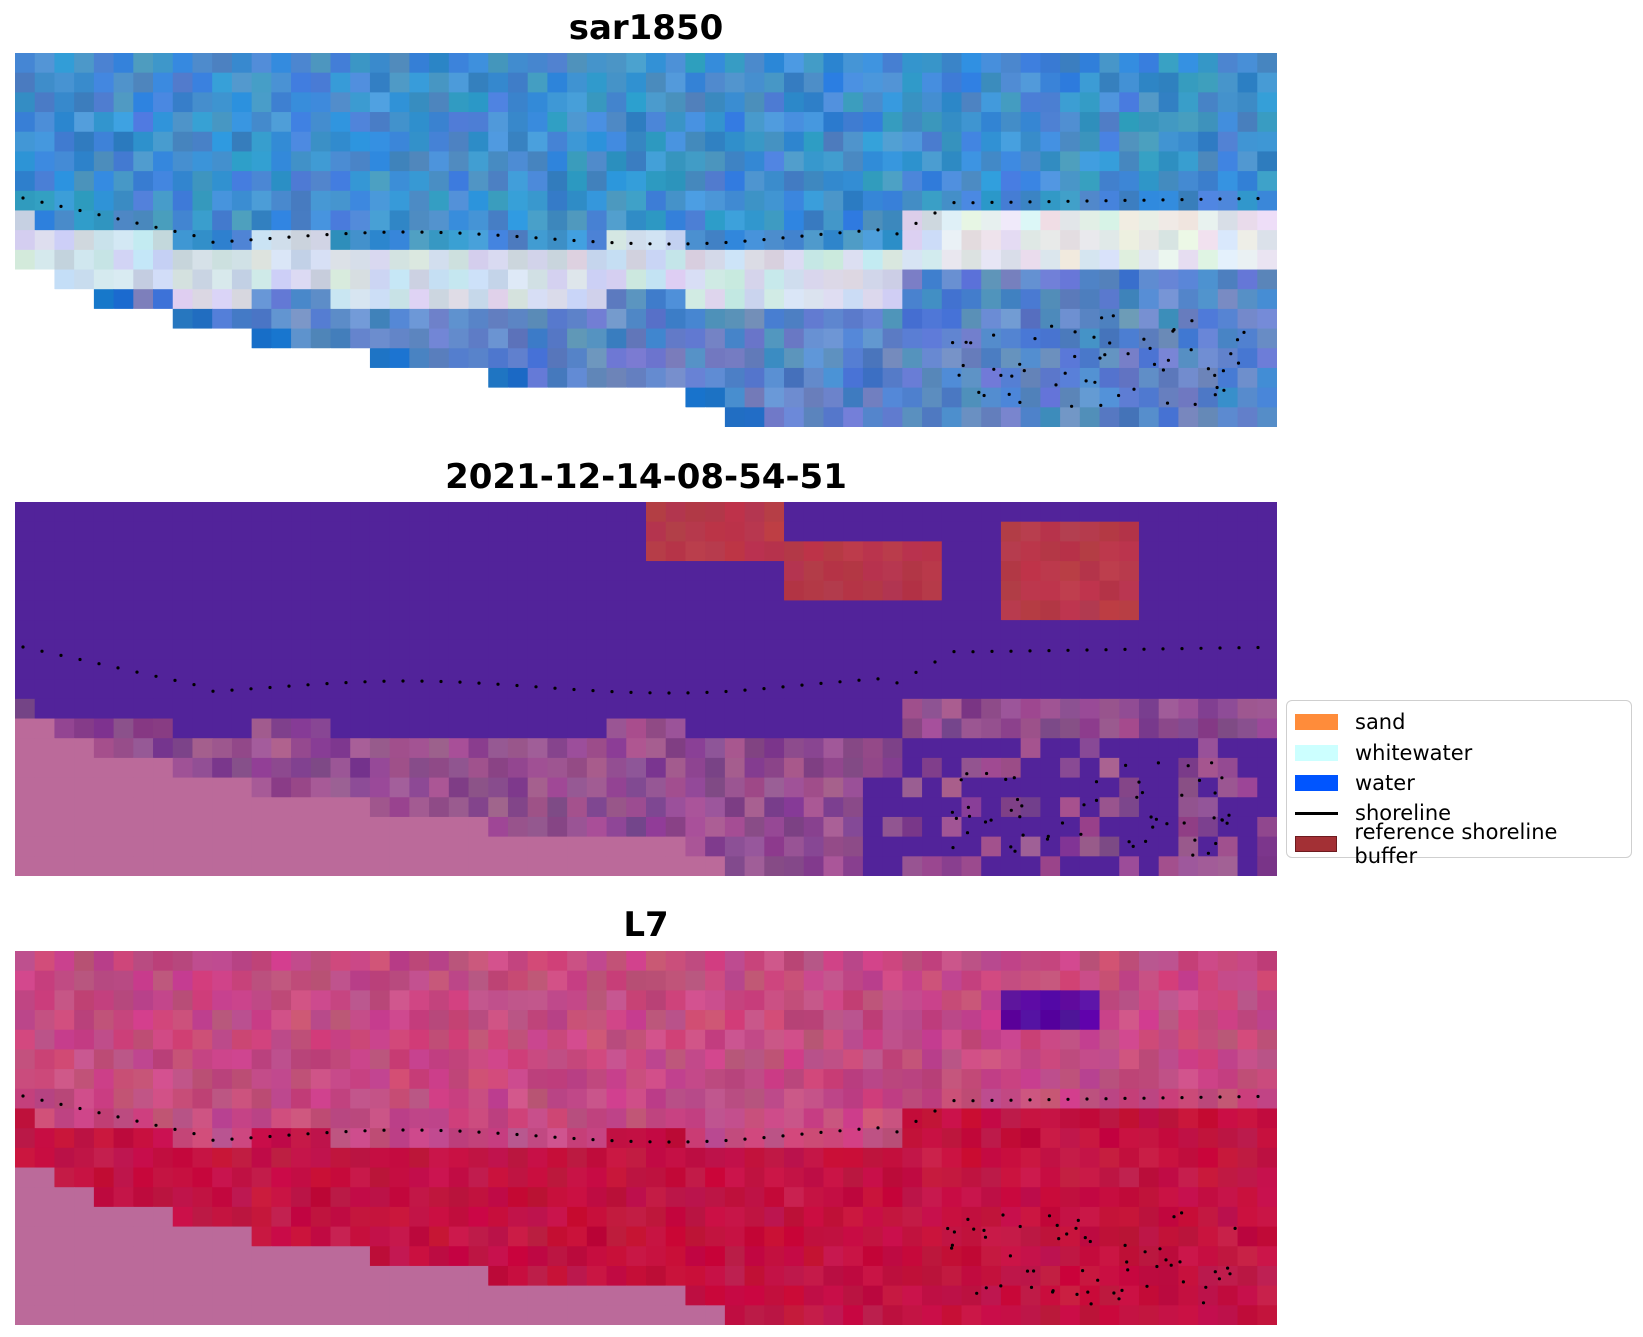 The width and height of the screenshot is (1643, 1337). I want to click on legend-item-whitewater: whitewater, so click(1459, 752).